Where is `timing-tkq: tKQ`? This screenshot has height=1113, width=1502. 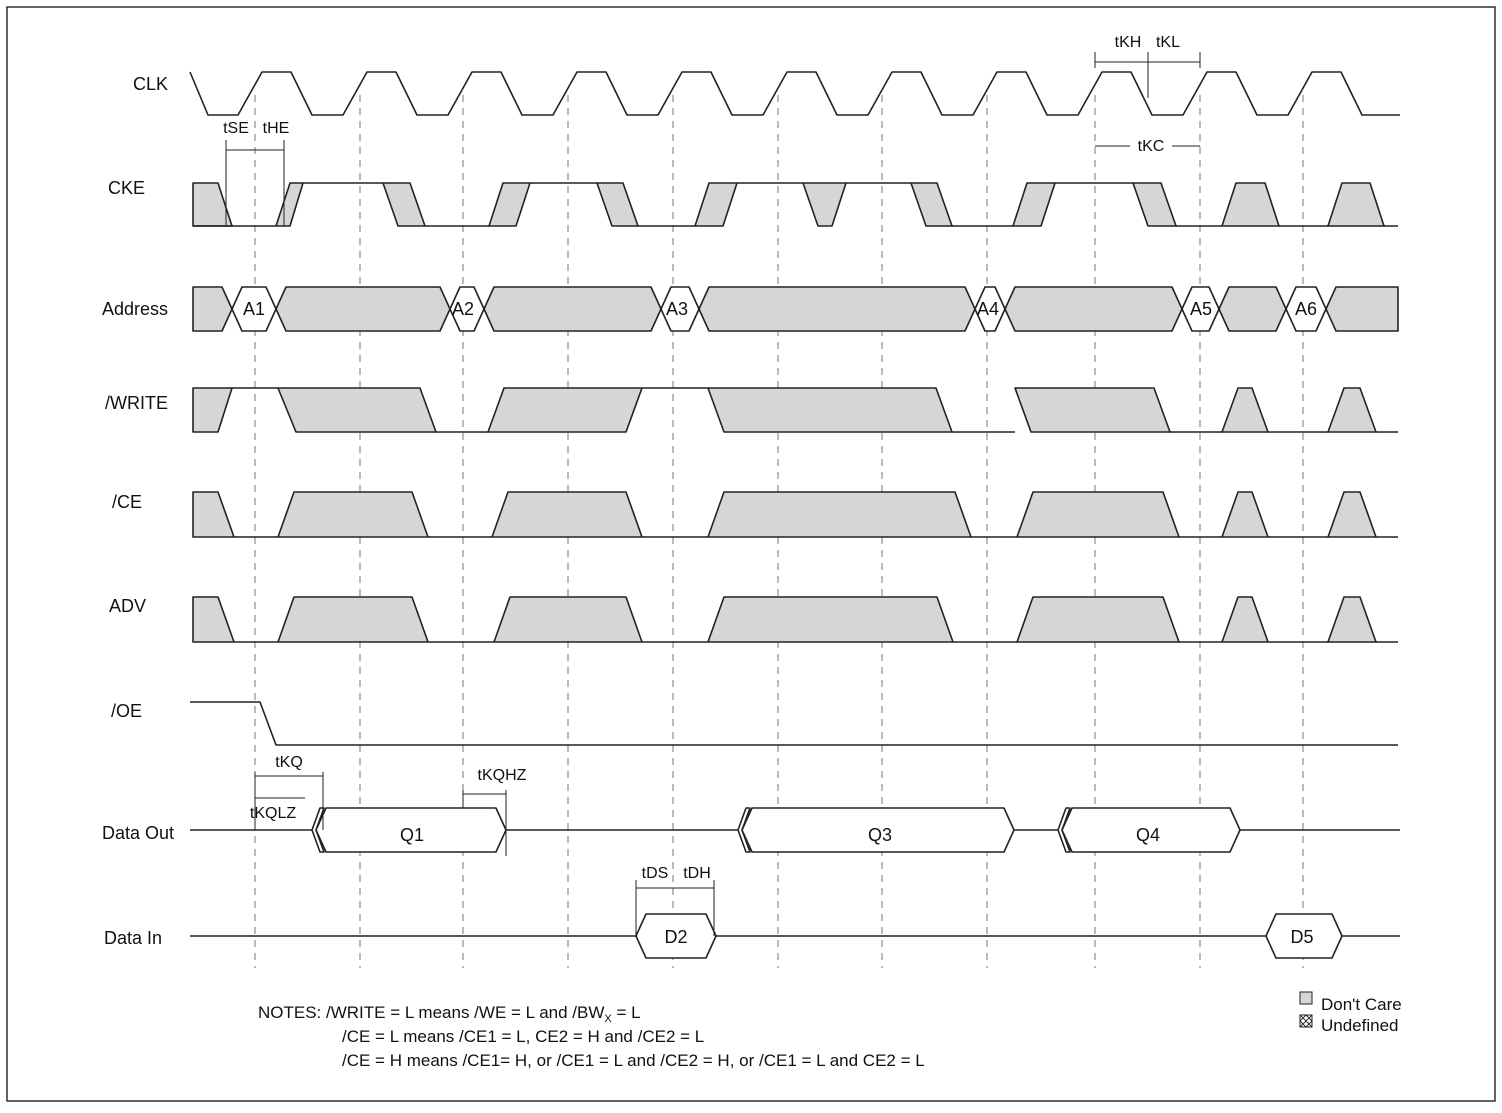 timing-tkq: tKQ is located at coordinates (289, 762).